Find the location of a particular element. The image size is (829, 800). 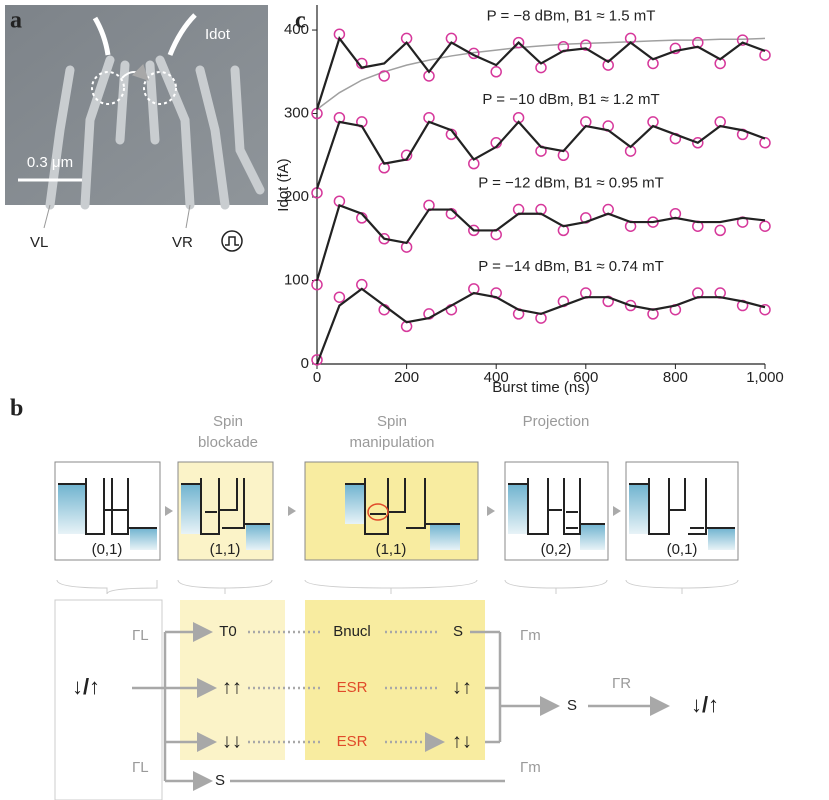

current-label: Idot is located at coordinates (218, 34).